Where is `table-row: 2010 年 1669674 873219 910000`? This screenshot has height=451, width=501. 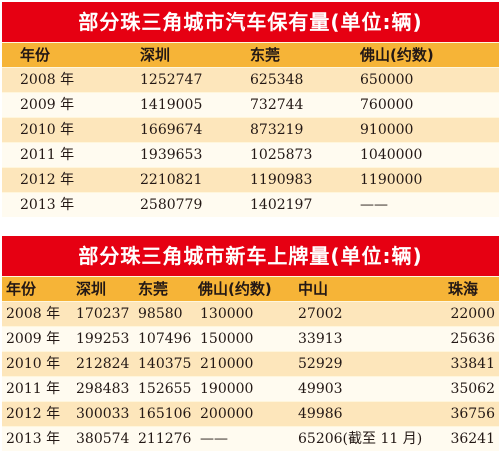 table-row: 2010 年 1669674 873219 910000 is located at coordinates (250, 129).